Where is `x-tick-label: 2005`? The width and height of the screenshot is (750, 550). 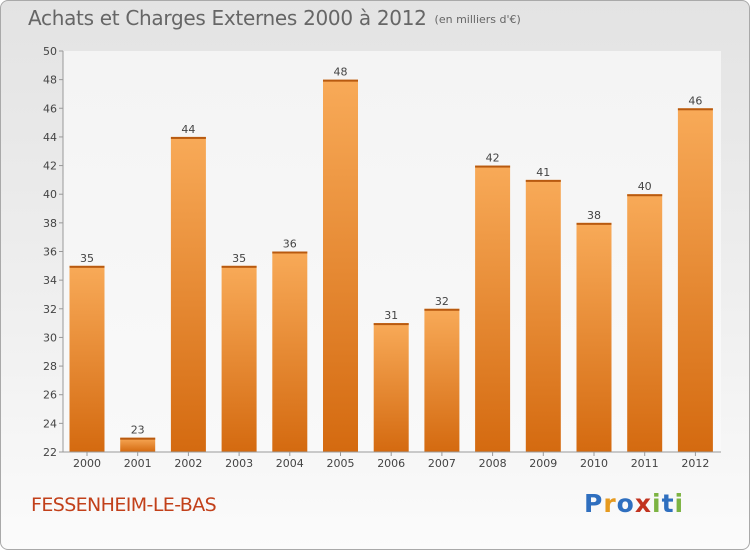
x-tick-label: 2005 is located at coordinates (341, 463).